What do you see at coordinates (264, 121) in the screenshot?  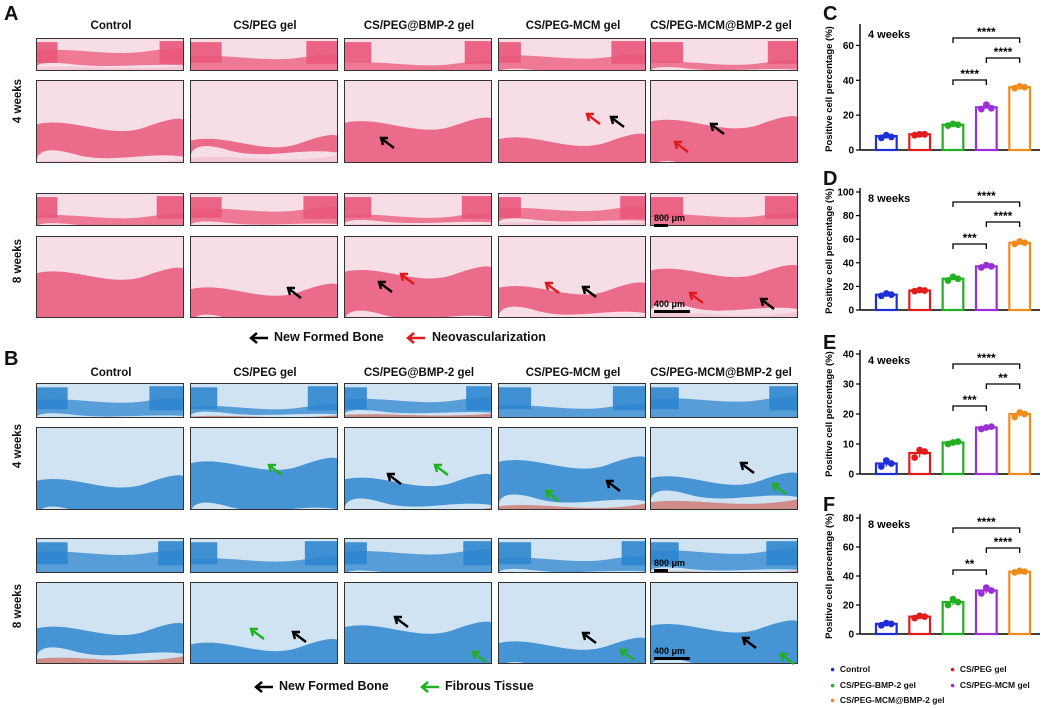 I see `he-tile-r2-c2` at bounding box center [264, 121].